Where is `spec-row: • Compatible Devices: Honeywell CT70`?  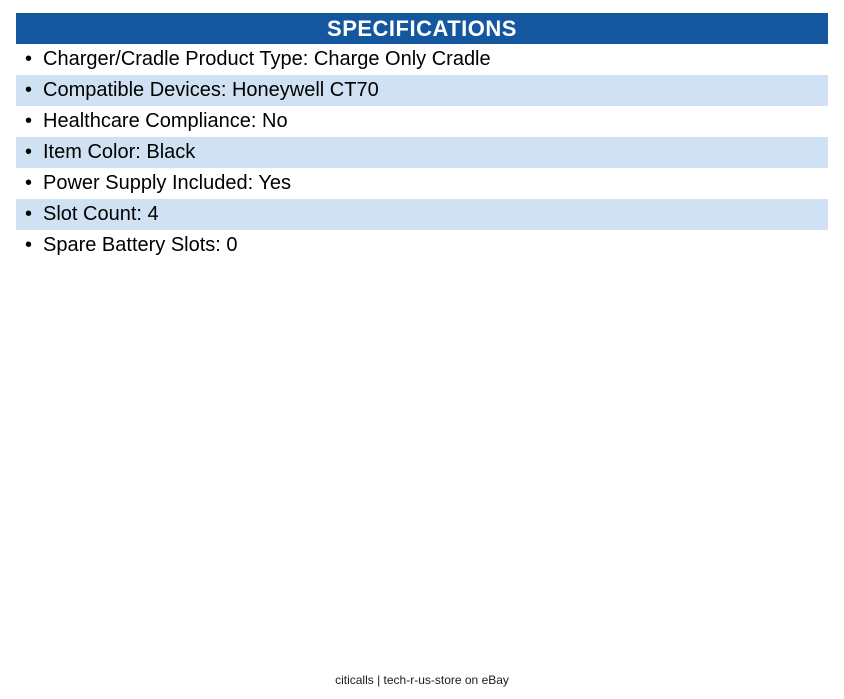 spec-row: • Compatible Devices: Honeywell CT70 is located at coordinates (422, 90).